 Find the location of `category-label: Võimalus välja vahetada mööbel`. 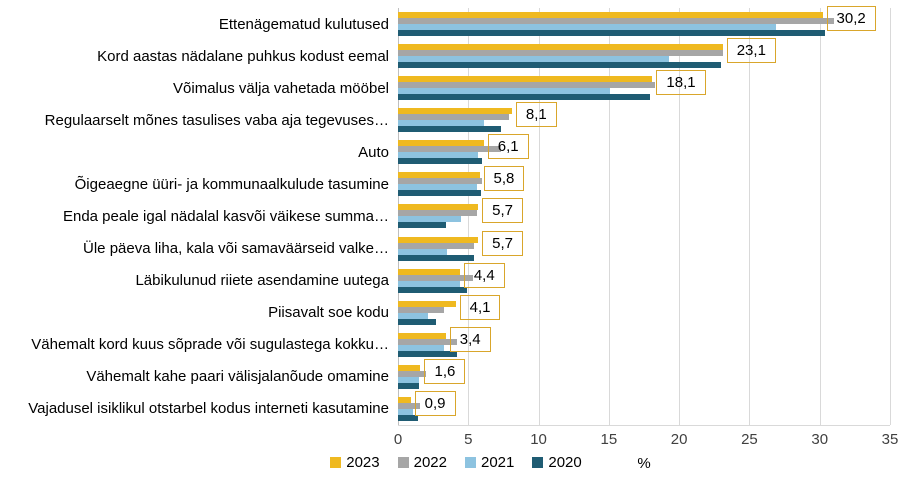

category-label: Võimalus välja vahetada mööbel is located at coordinates (281, 88).